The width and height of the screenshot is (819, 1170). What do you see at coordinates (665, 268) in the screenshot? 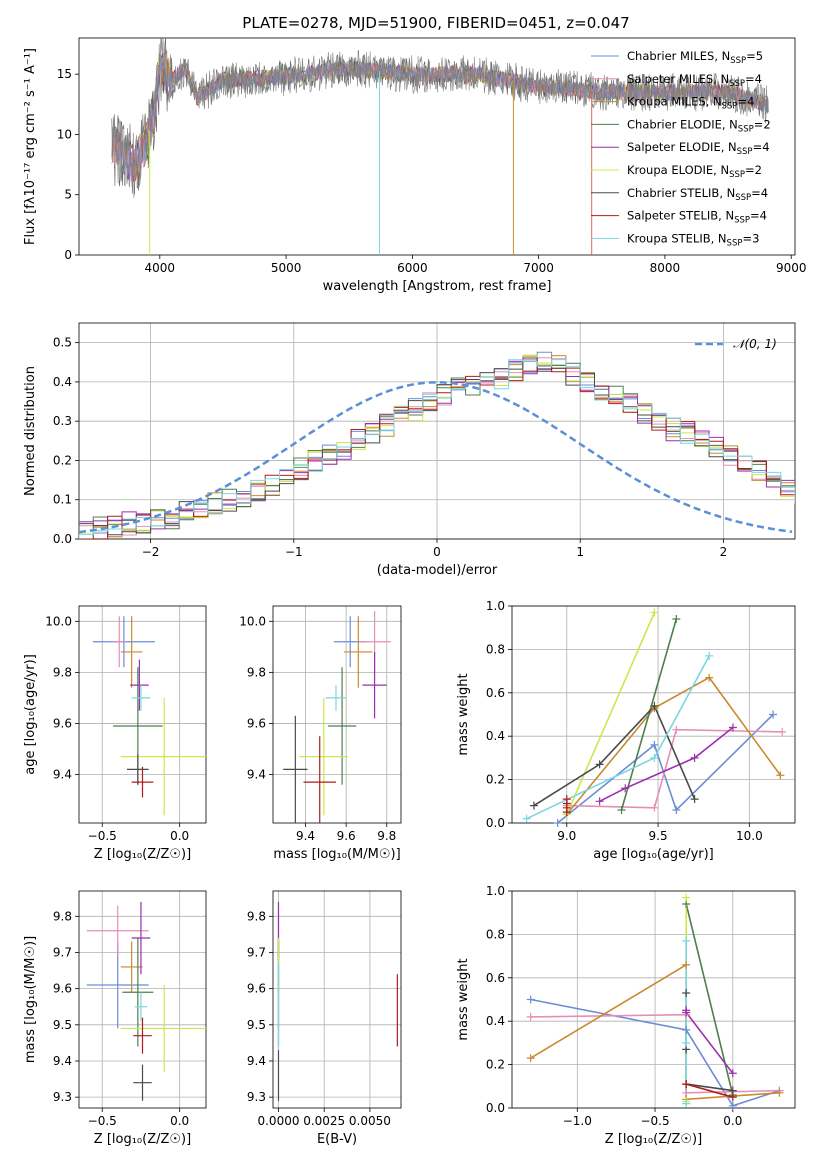
I see `x-tick-label: 8000` at bounding box center [665, 268].